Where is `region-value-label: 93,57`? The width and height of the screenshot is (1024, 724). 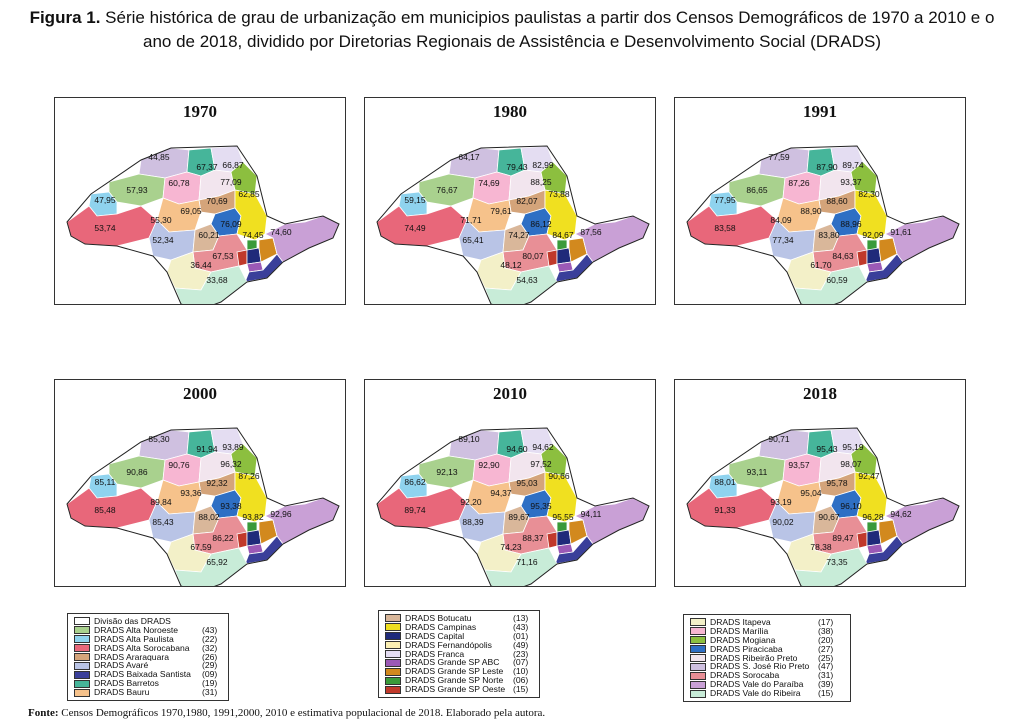 region-value-label: 93,57 is located at coordinates (799, 465).